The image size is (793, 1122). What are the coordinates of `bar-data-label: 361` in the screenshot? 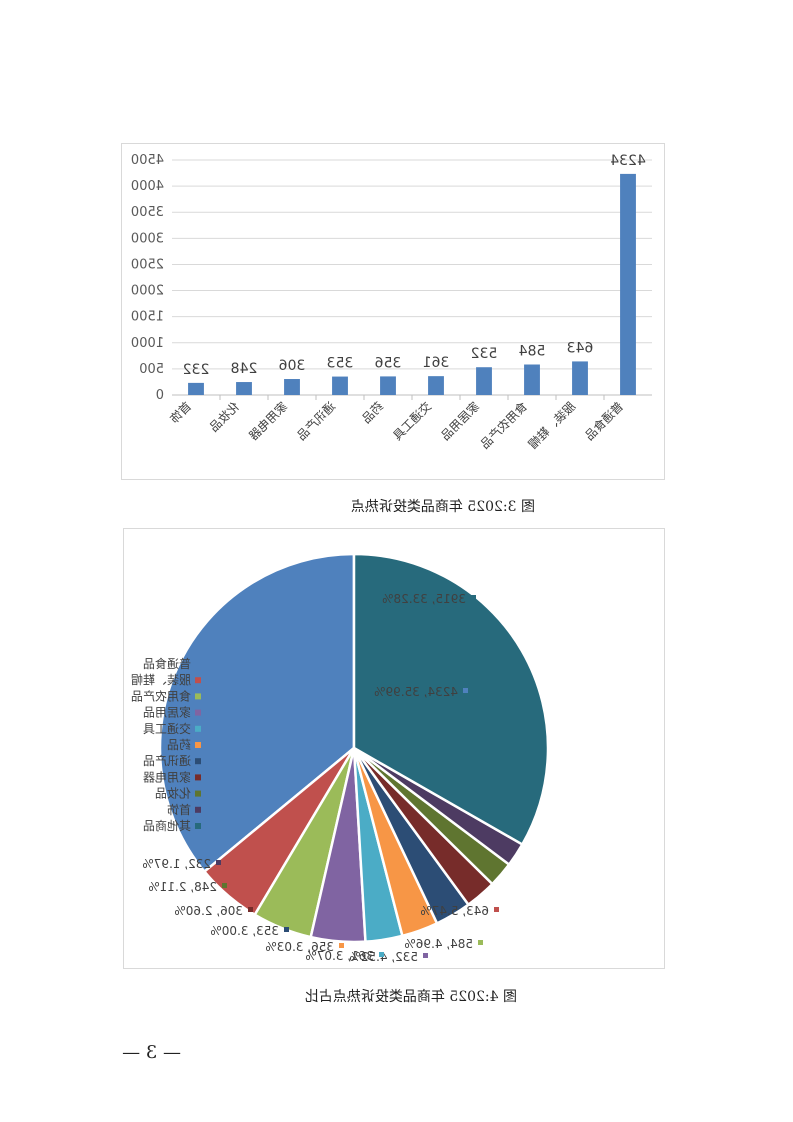 It's located at (436, 363).